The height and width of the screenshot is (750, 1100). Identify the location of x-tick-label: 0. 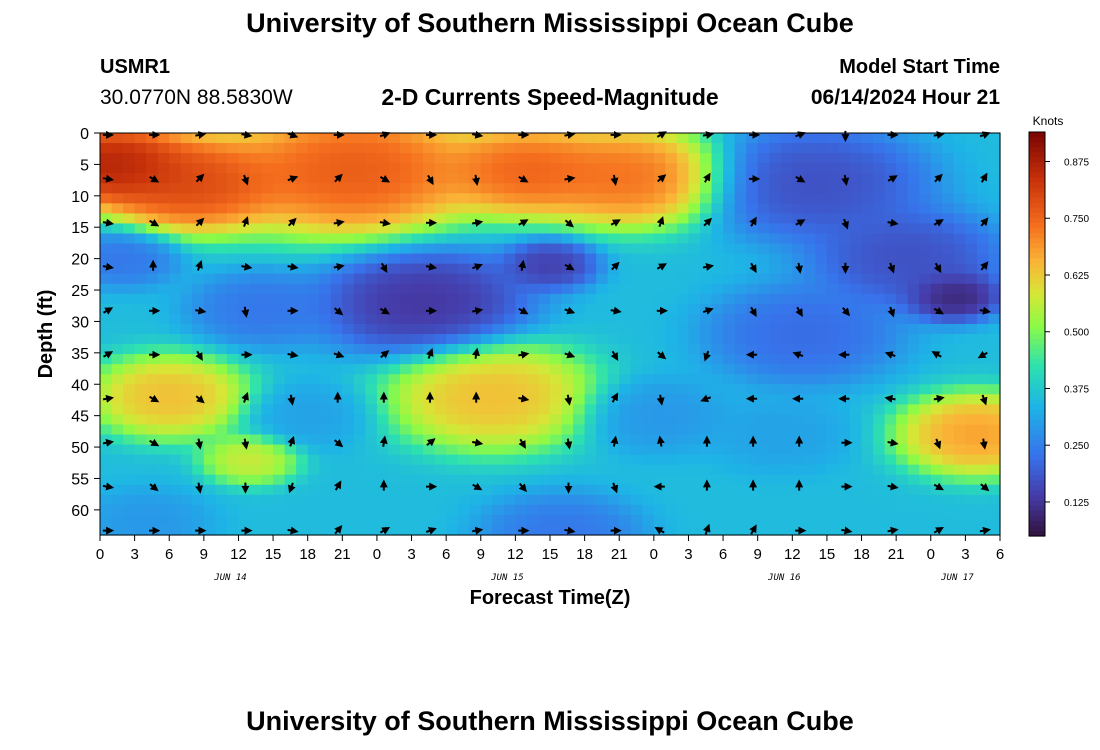
(931, 554).